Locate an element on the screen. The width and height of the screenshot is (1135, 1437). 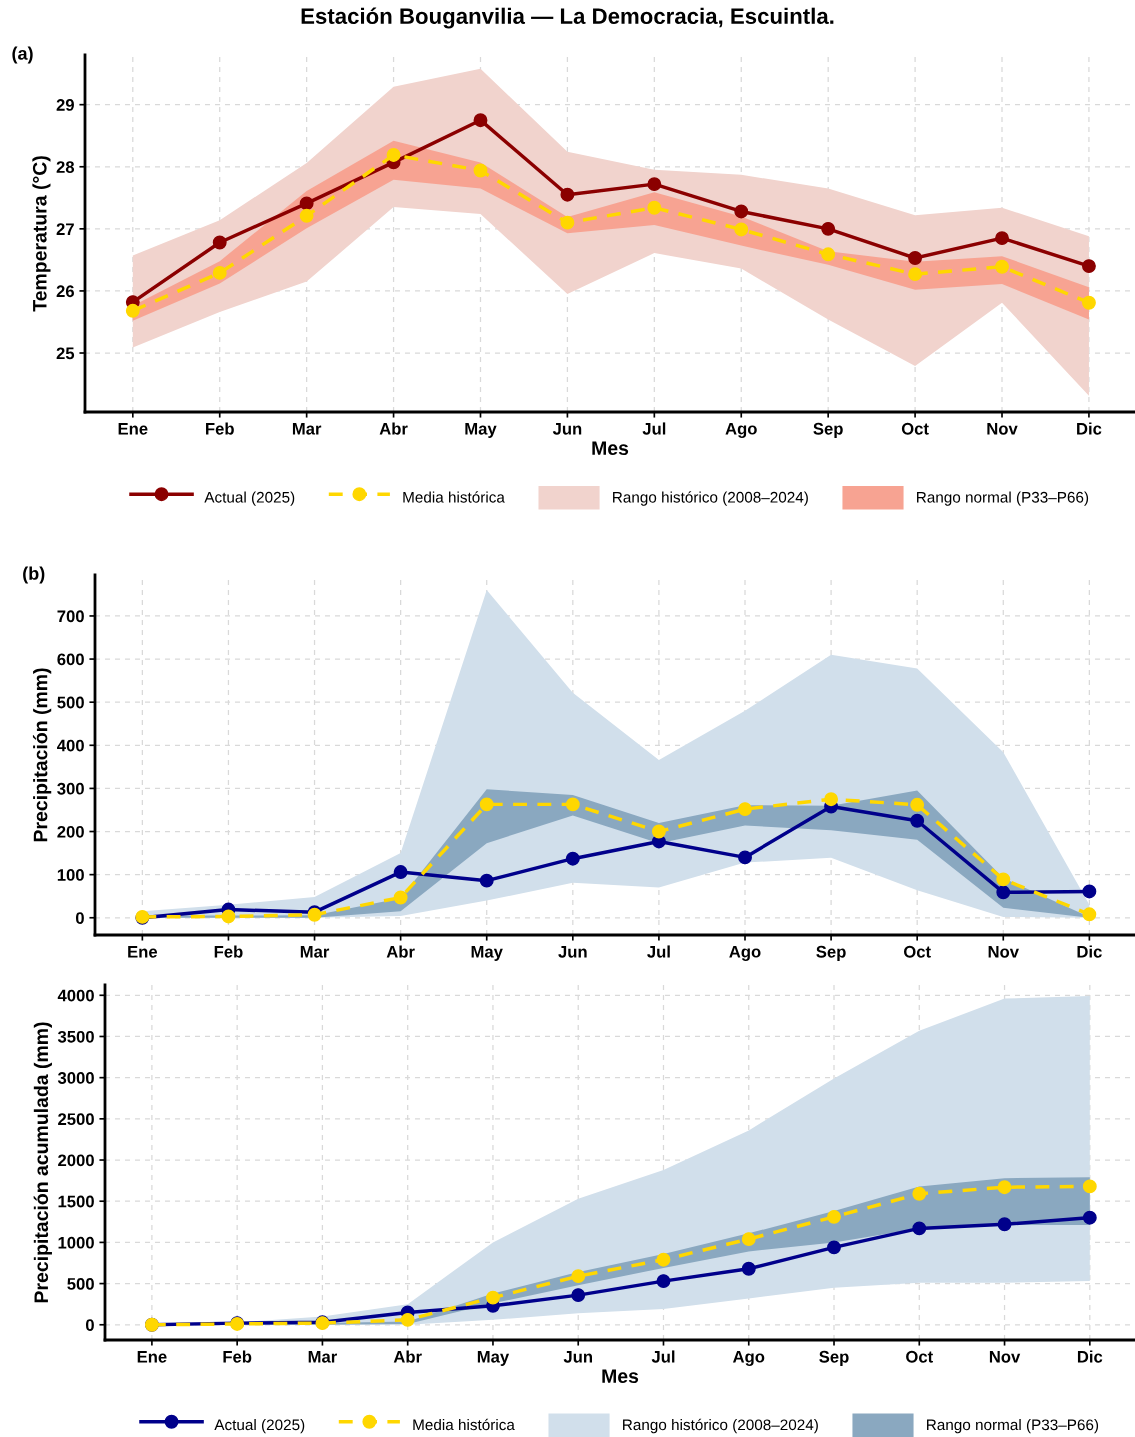
y-axis-title: Temperatura (°C) is located at coordinates (41, 234).